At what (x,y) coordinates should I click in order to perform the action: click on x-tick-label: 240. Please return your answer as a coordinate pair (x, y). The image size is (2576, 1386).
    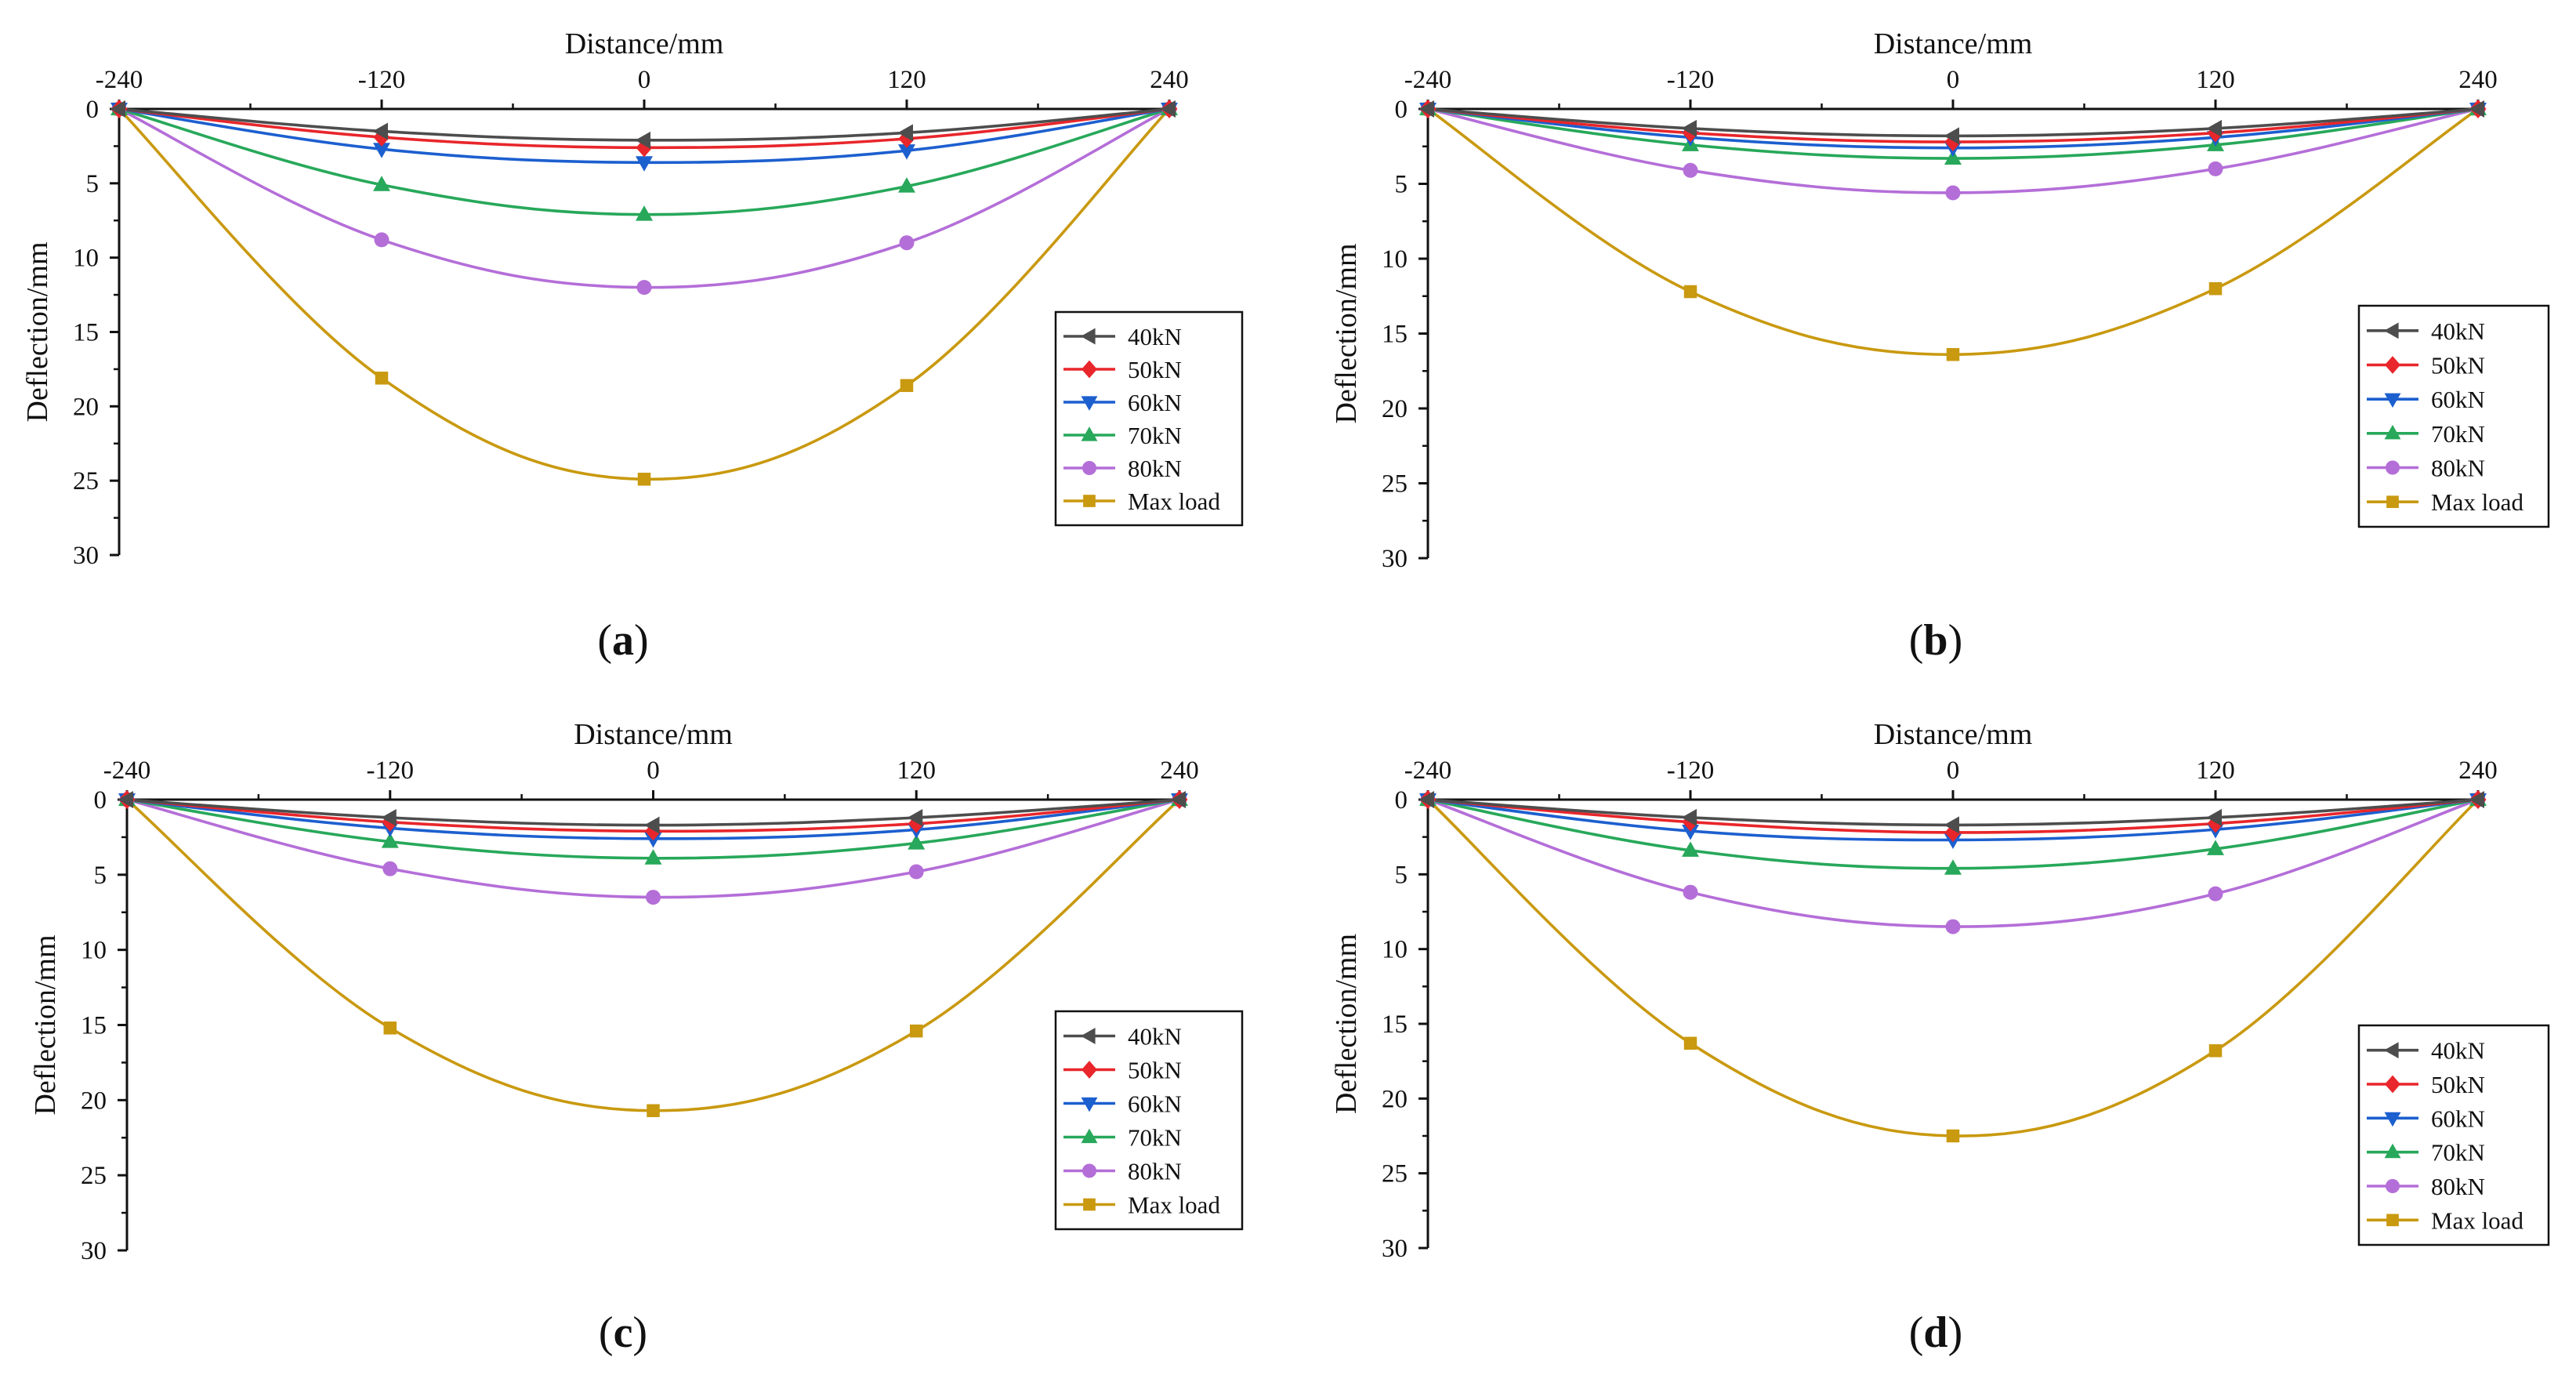
    Looking at the image, I should click on (1179, 770).